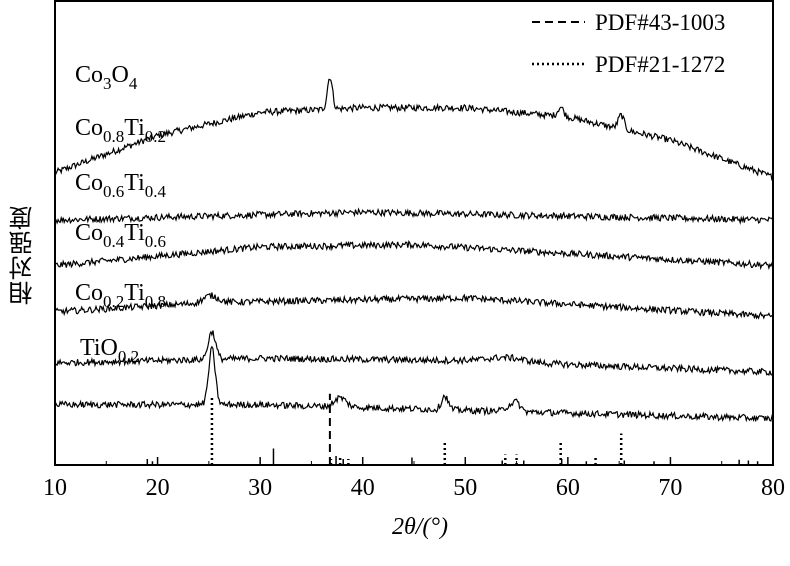 Image resolution: width=790 pixels, height=566 pixels. What do you see at coordinates (420, 527) in the screenshot?
I see `x-axis-label: 2θ/(°)` at bounding box center [420, 527].